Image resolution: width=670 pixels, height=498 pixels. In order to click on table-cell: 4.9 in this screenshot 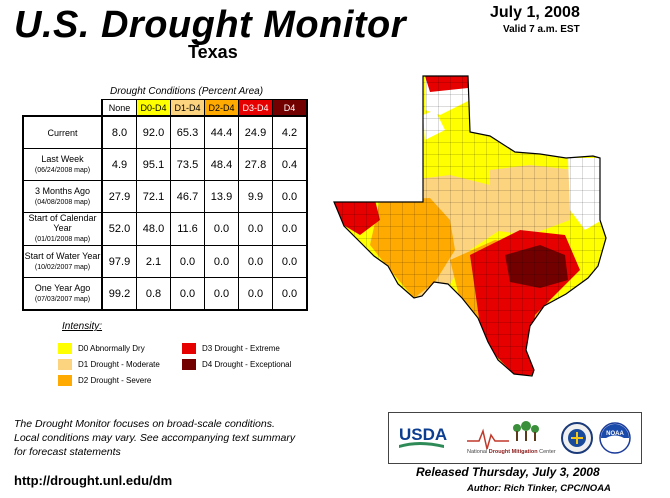, I will do `click(119, 164)`.